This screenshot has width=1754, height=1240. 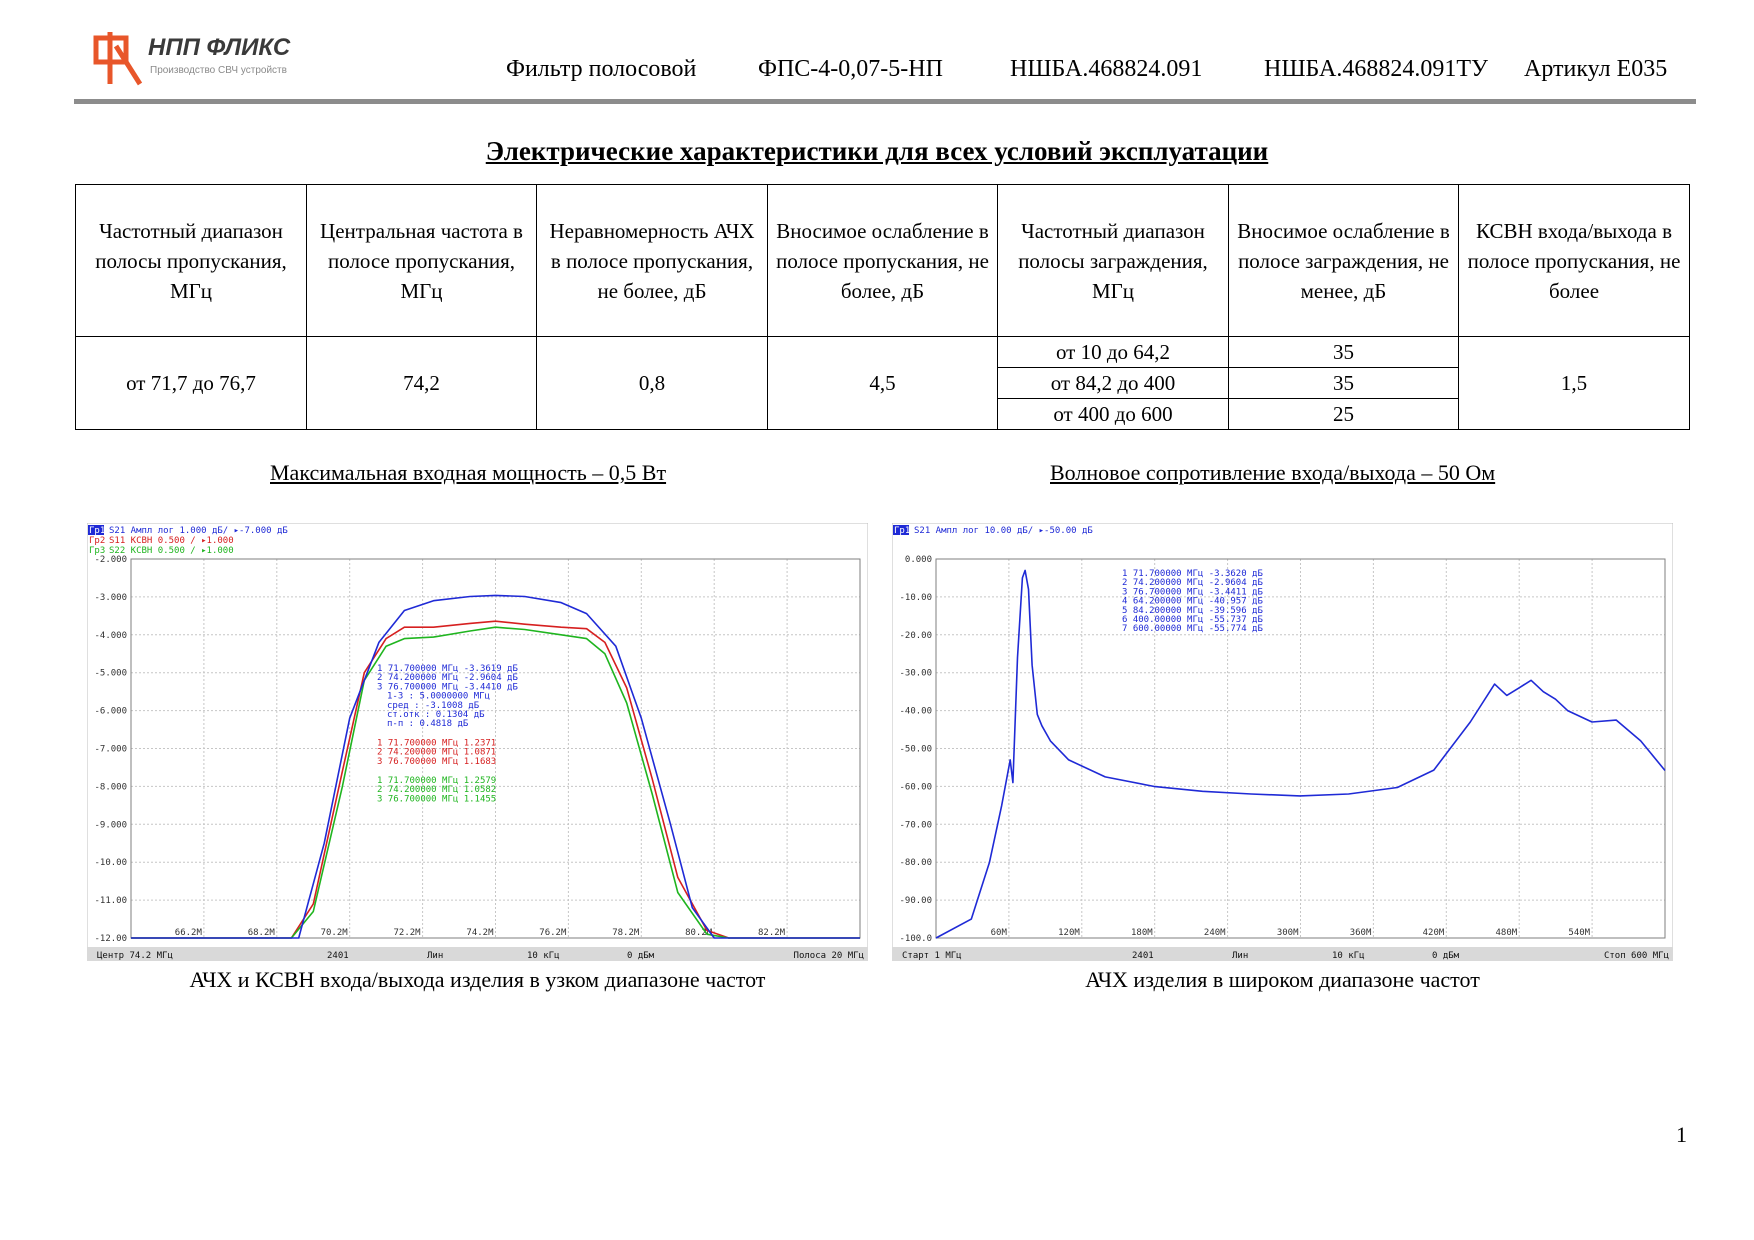 What do you see at coordinates (885, 101) in the screenshot?
I see `header-rule` at bounding box center [885, 101].